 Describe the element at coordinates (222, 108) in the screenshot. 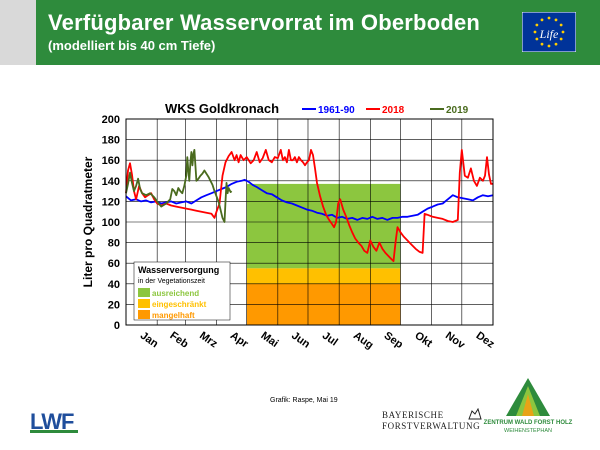

I see `chart-title: WKS Goldkronach` at that location.